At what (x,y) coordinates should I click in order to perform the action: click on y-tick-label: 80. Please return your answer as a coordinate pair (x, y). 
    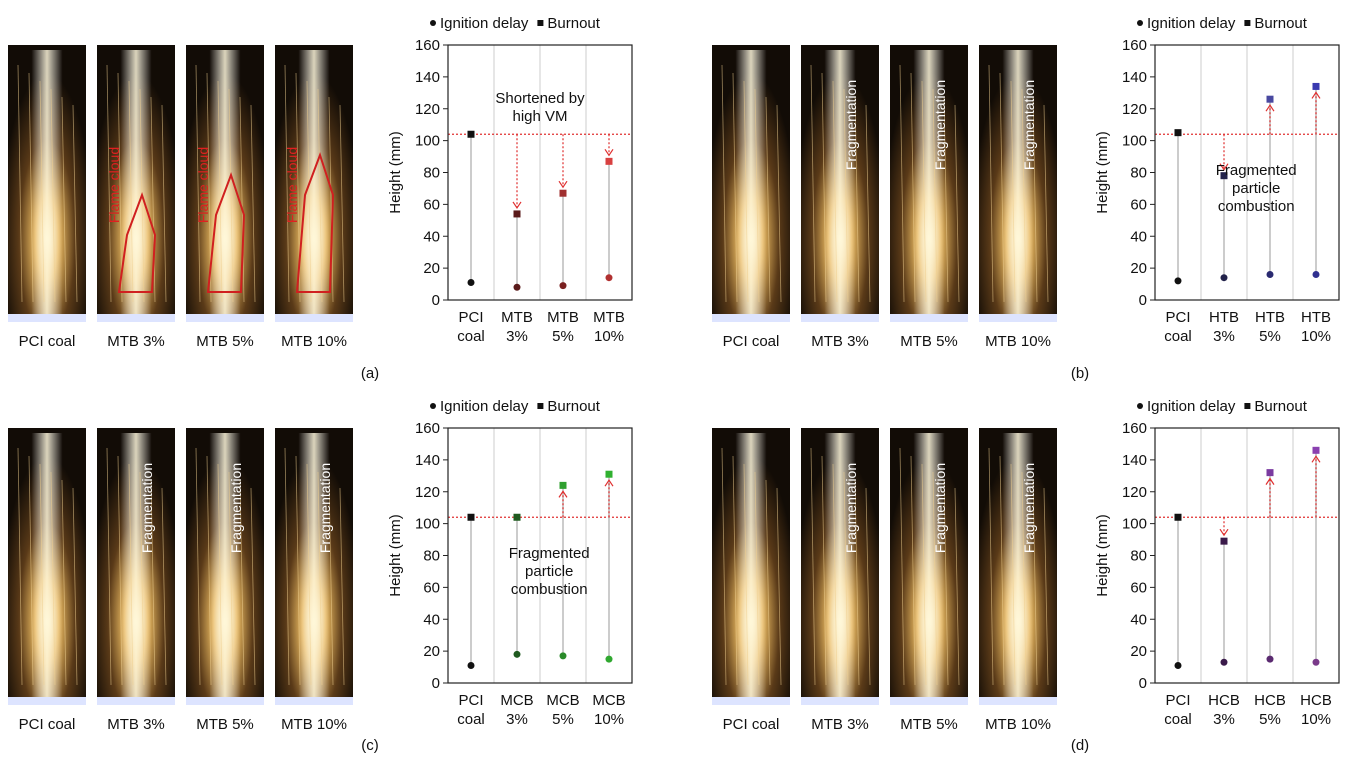
    Looking at the image, I should click on (1138, 556).